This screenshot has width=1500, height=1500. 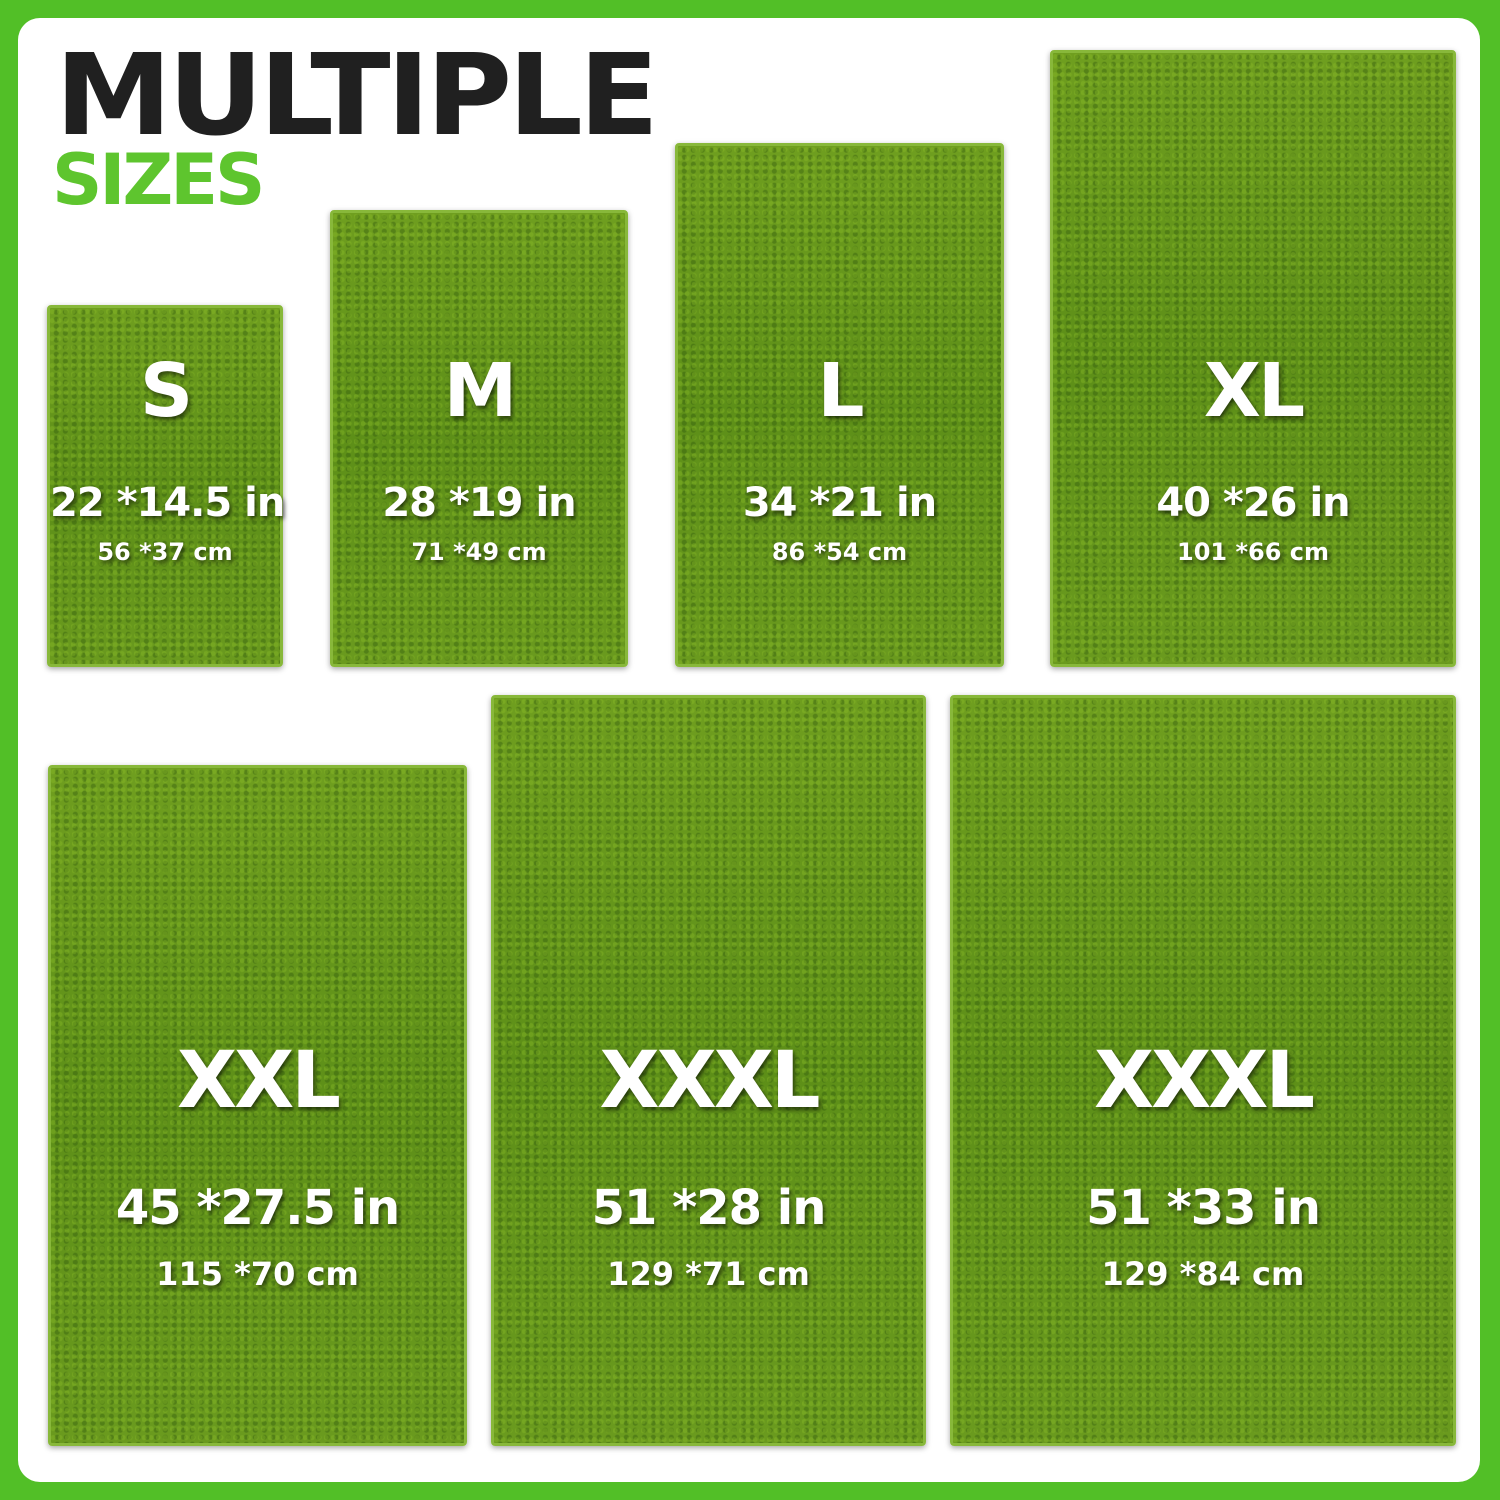 I want to click on subtitle: SIZES, so click(x=158, y=180).